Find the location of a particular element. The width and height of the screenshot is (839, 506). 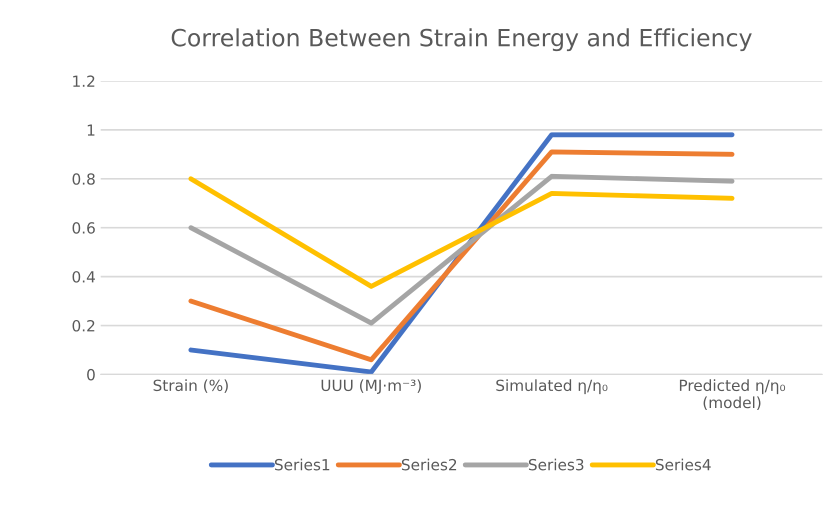

y-tick-label: 1.2 is located at coordinates (83, 81).